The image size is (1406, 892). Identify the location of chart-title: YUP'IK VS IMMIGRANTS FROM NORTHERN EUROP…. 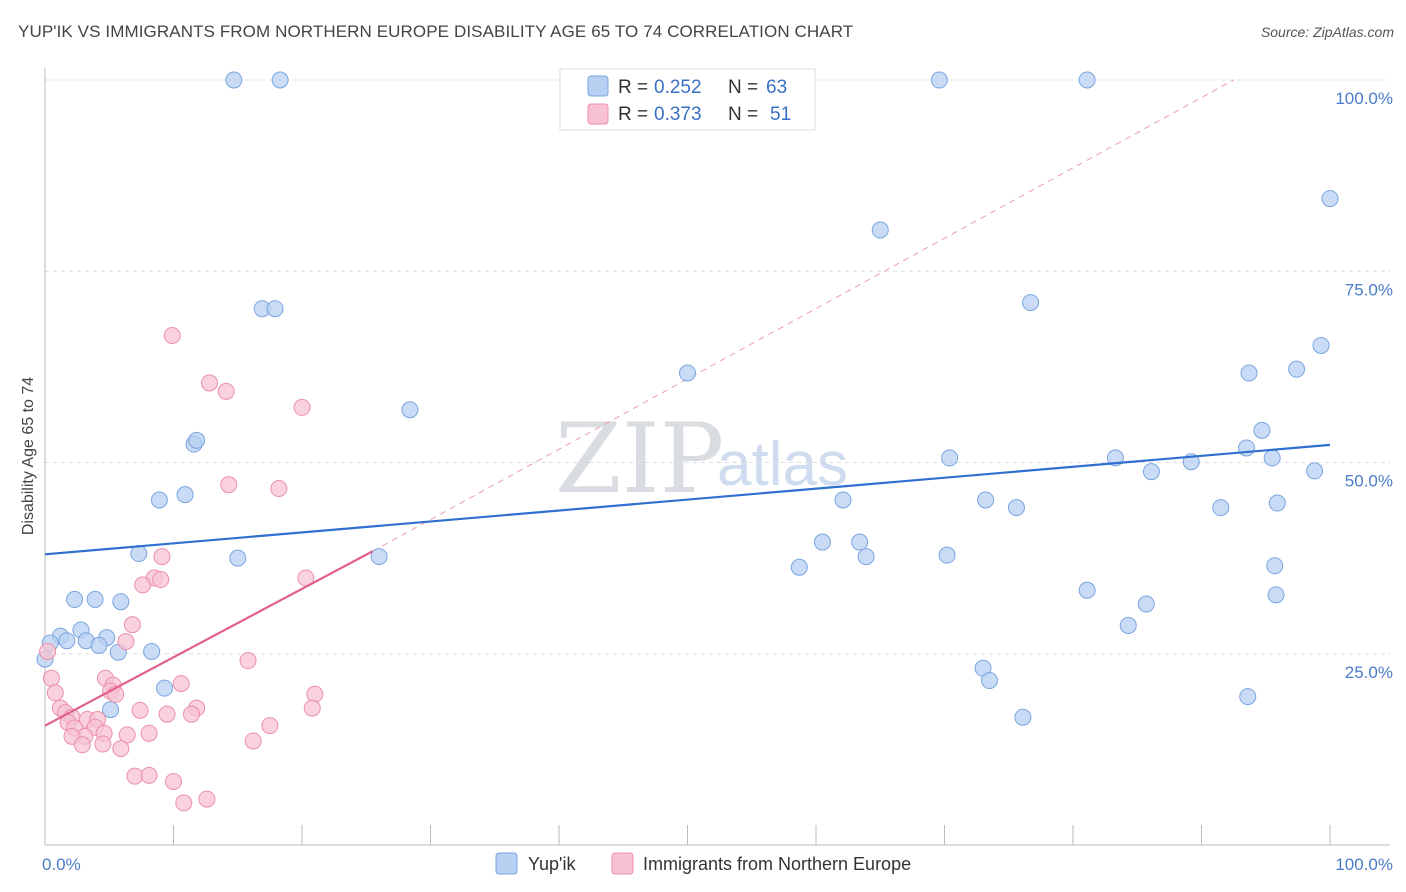
(436, 31).